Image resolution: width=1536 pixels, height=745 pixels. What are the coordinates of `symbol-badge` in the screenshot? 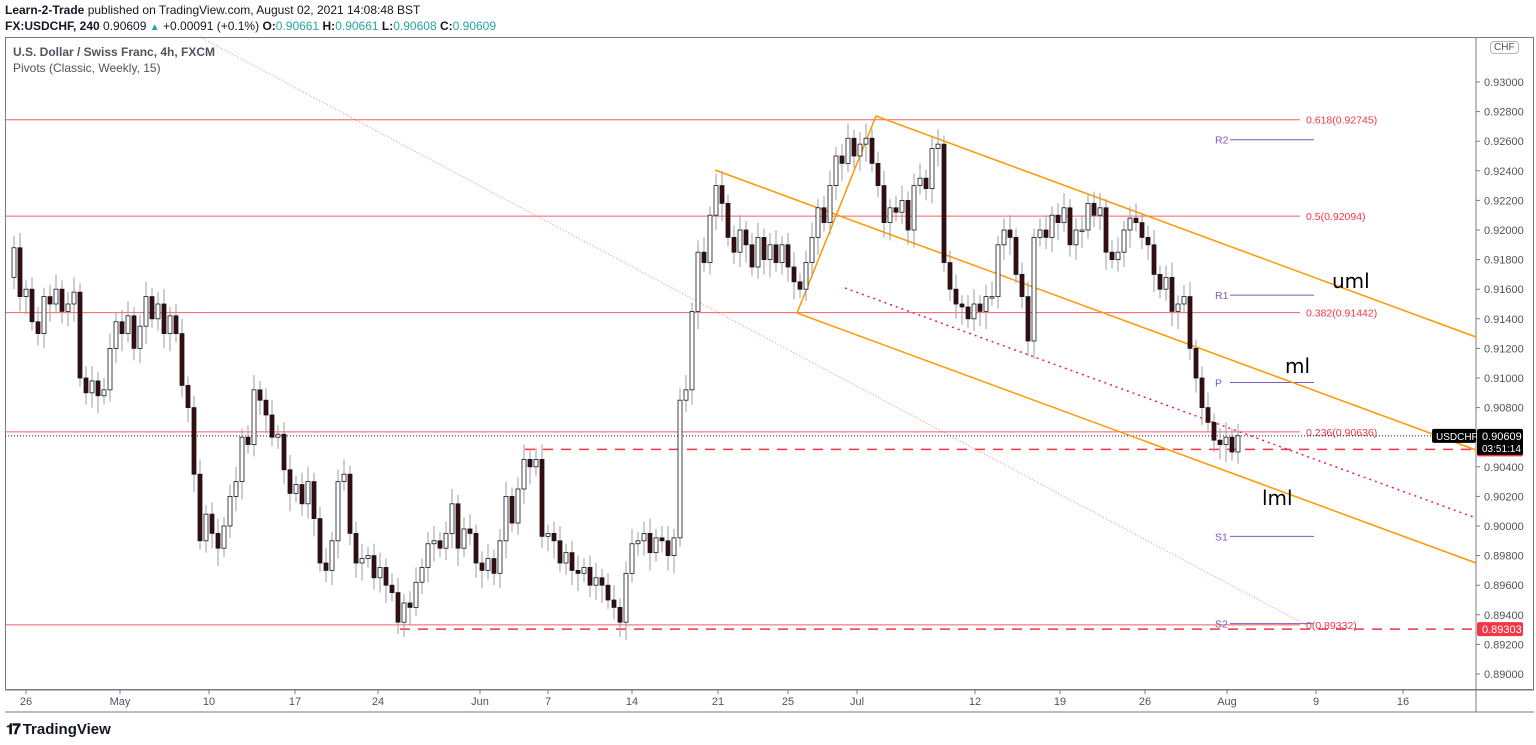 It's located at (1454, 435).